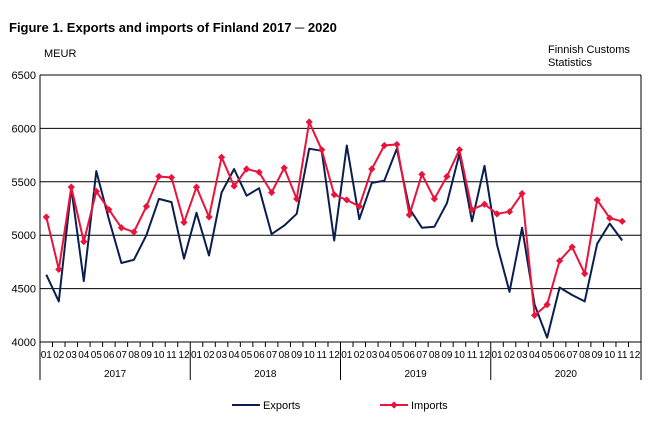 Image resolution: width=661 pixels, height=431 pixels. Describe the element at coordinates (566, 374) in the screenshot. I see `x-year-label: 2020` at that location.